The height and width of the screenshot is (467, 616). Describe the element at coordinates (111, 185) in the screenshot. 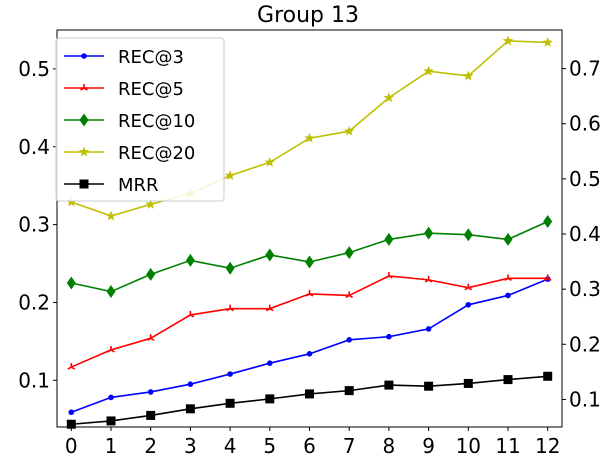

I see `legend-entry: MRR` at that location.